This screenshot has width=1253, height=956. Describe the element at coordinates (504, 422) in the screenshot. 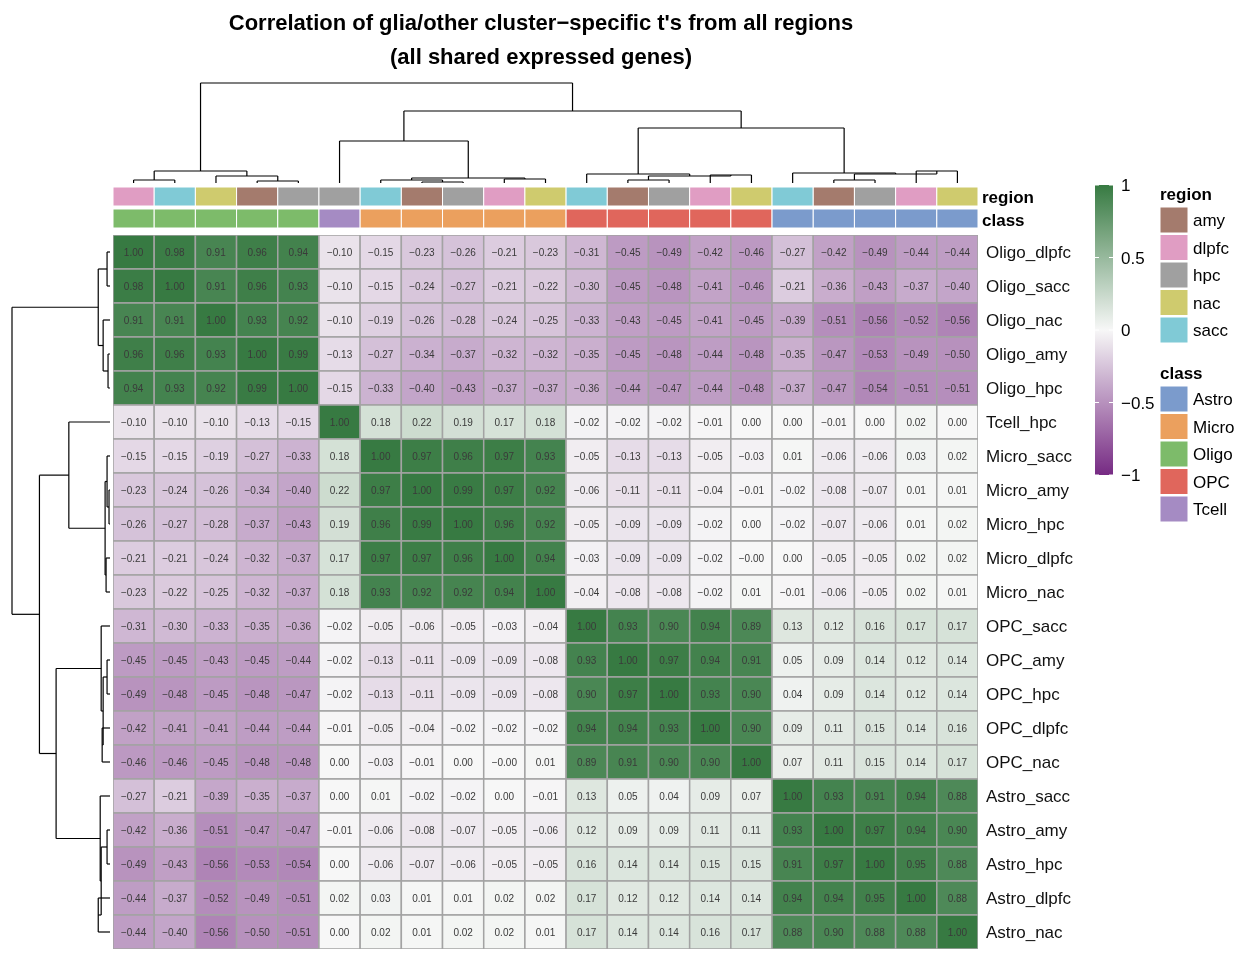

I see `data-label: 0.17` at that location.